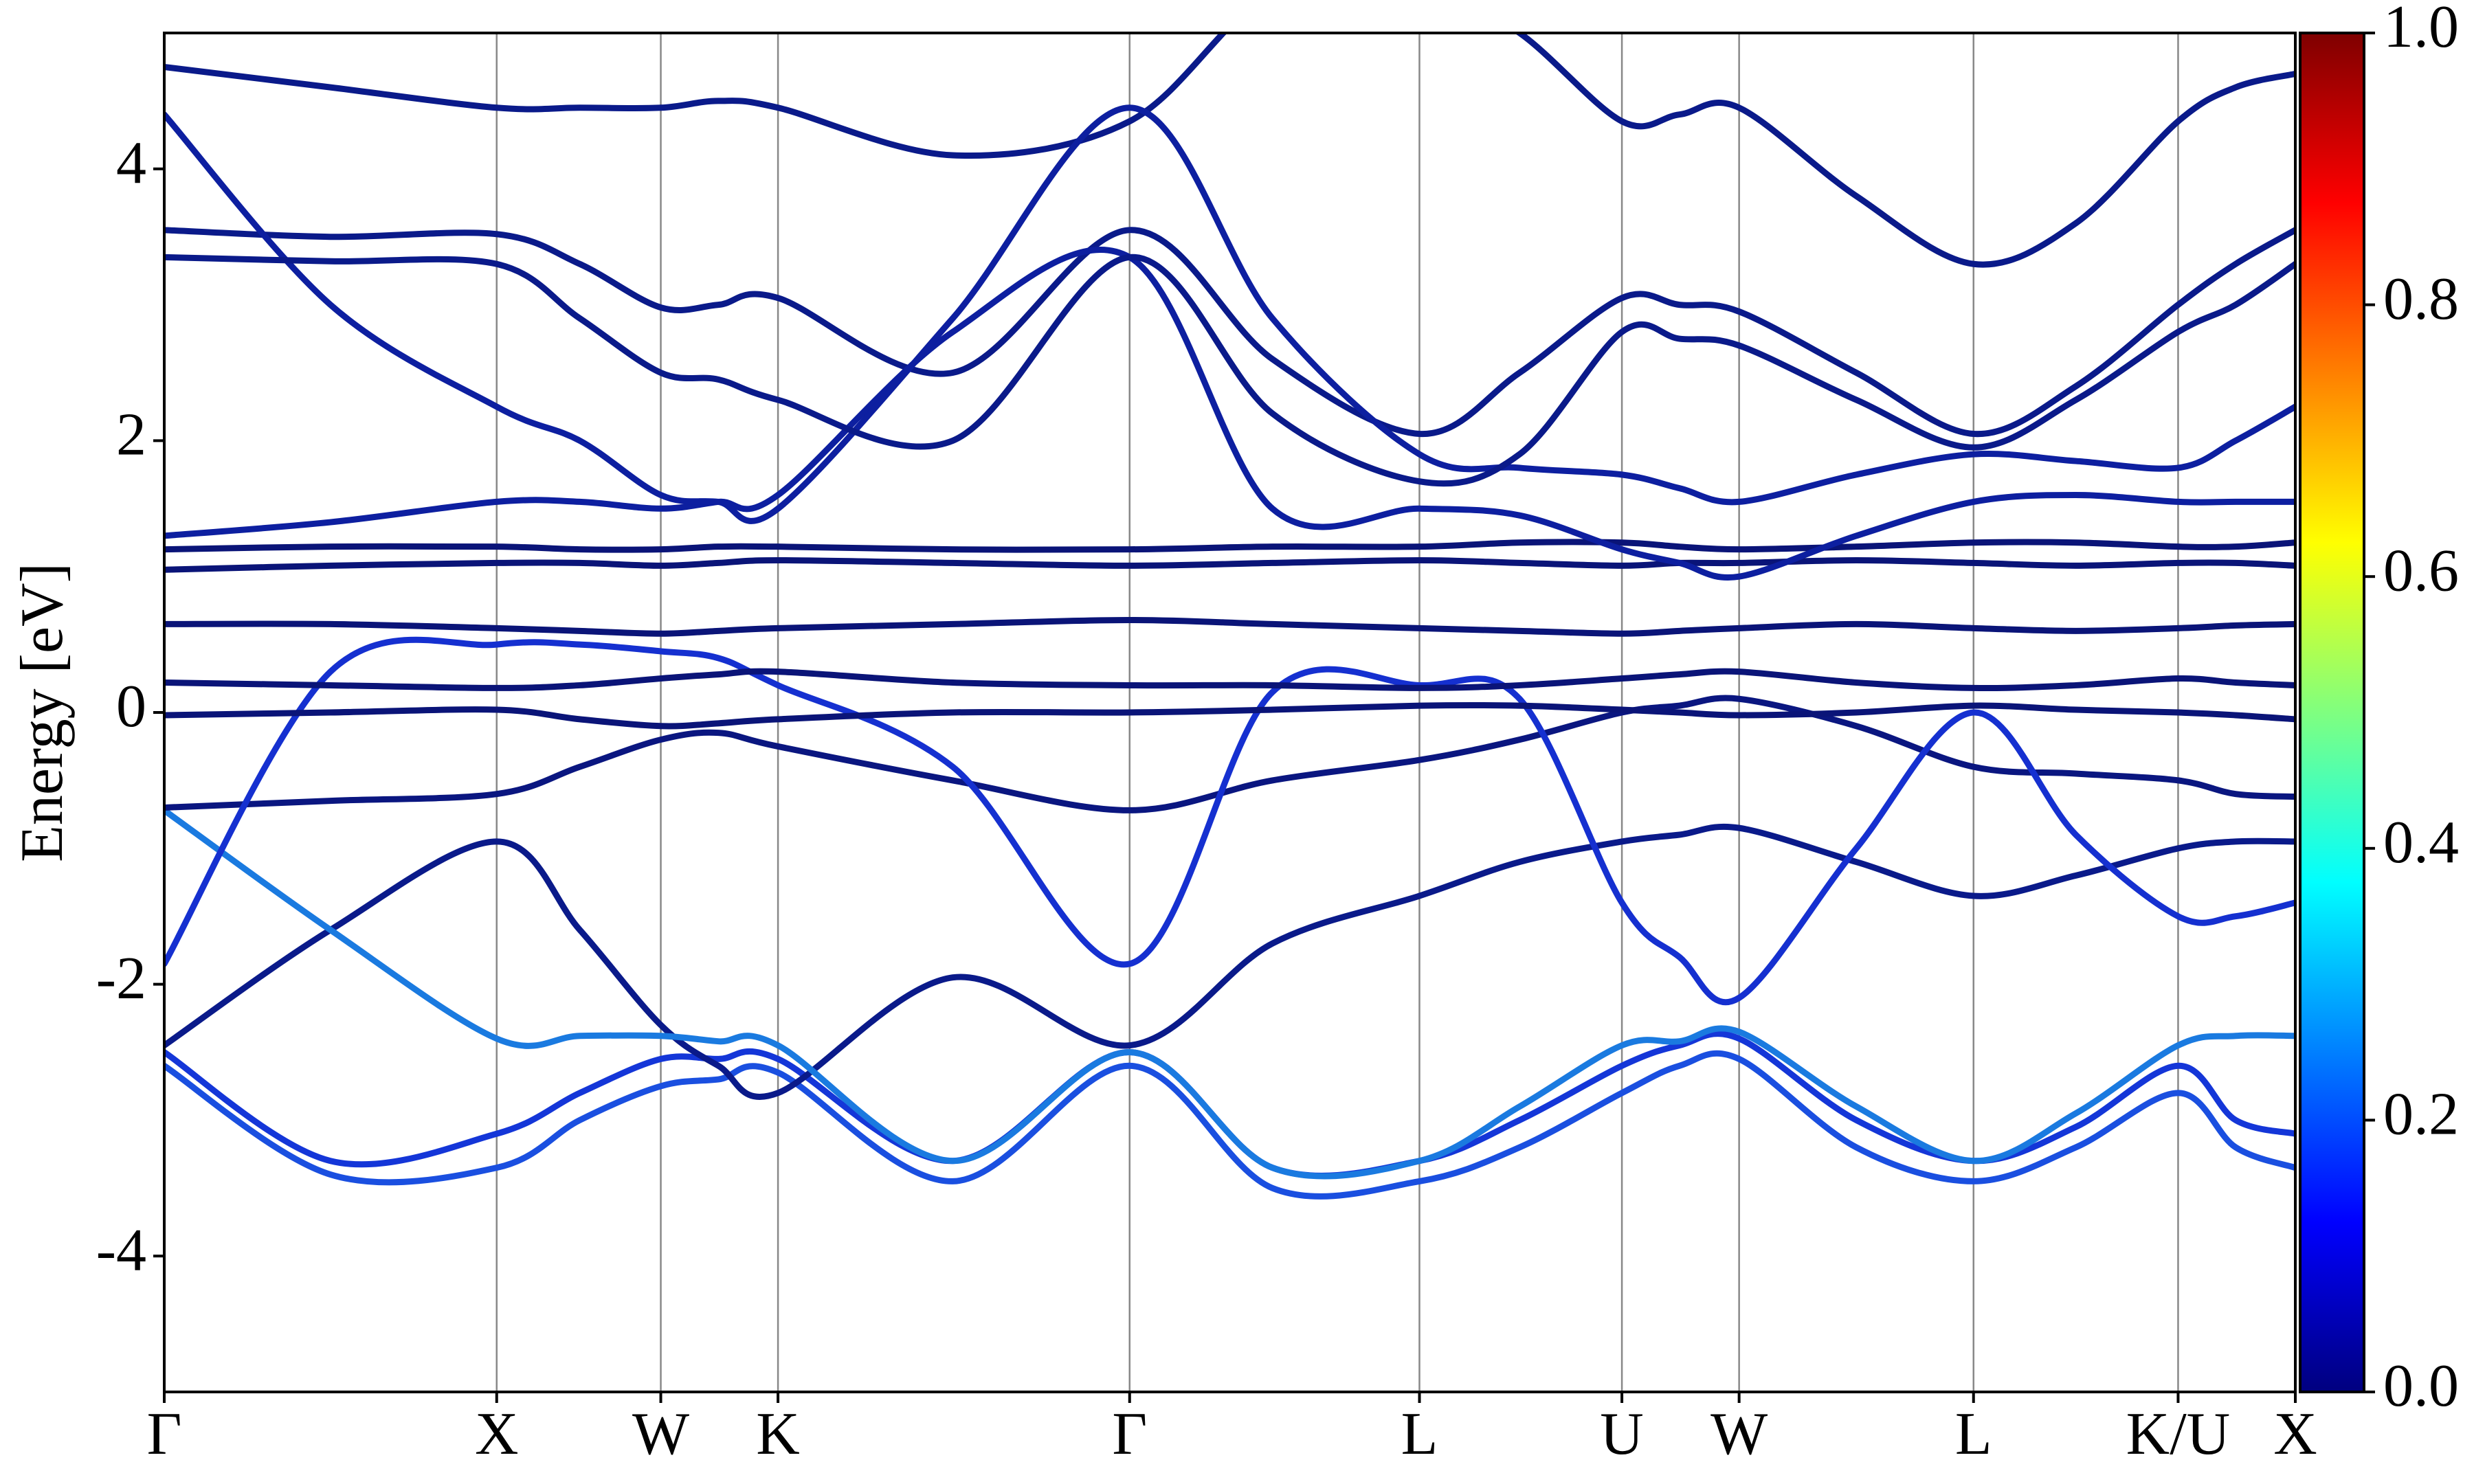 Image resolution: width=2474 pixels, height=1484 pixels. What do you see at coordinates (1622, 1434) in the screenshot?
I see `x-tick-label: U` at bounding box center [1622, 1434].